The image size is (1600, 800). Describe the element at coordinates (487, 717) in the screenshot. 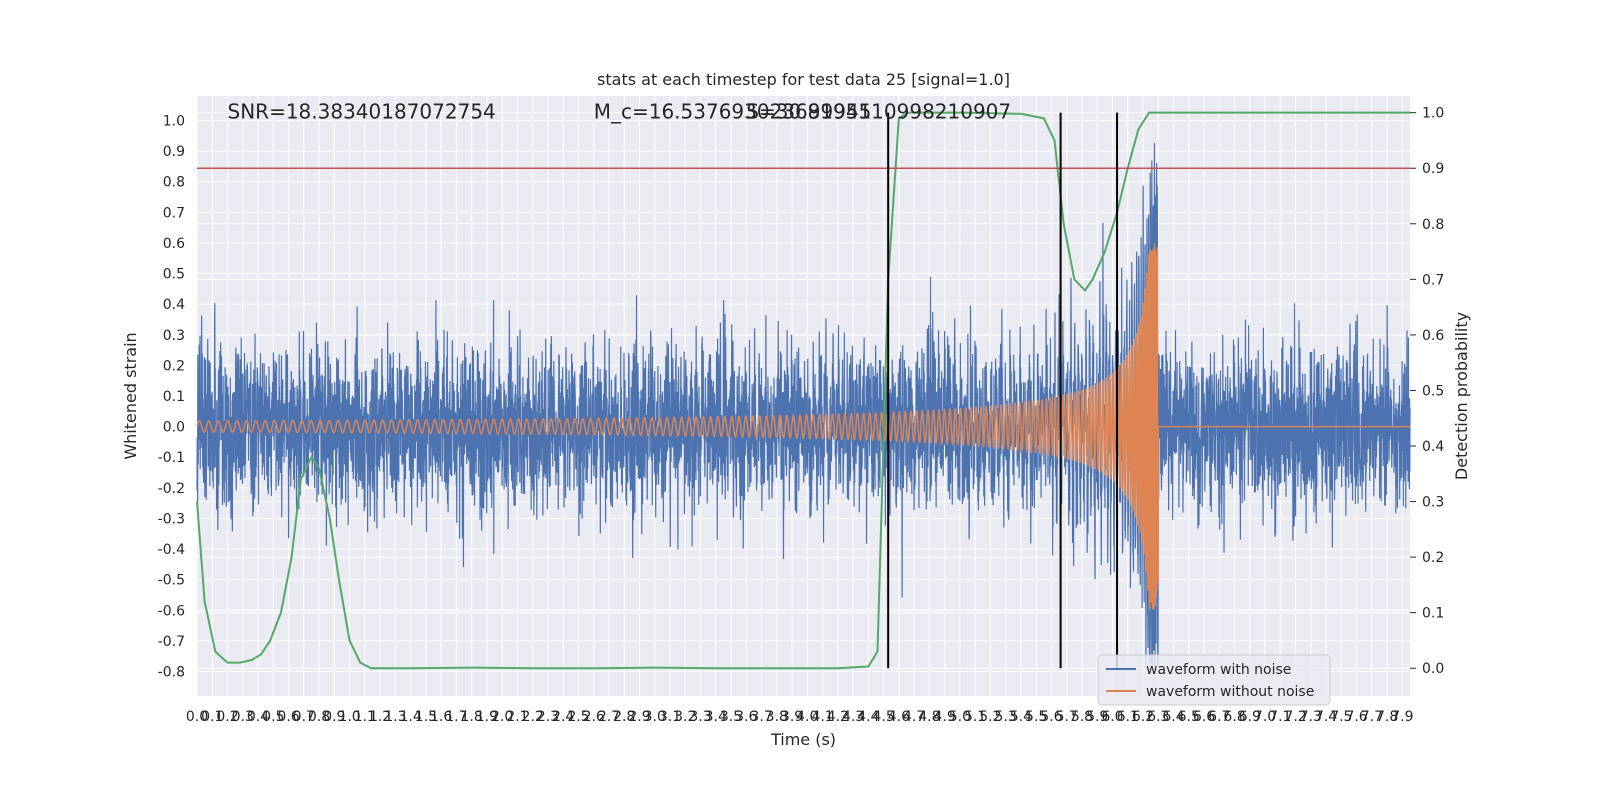

I see `x-tick-label: 1.9` at that location.